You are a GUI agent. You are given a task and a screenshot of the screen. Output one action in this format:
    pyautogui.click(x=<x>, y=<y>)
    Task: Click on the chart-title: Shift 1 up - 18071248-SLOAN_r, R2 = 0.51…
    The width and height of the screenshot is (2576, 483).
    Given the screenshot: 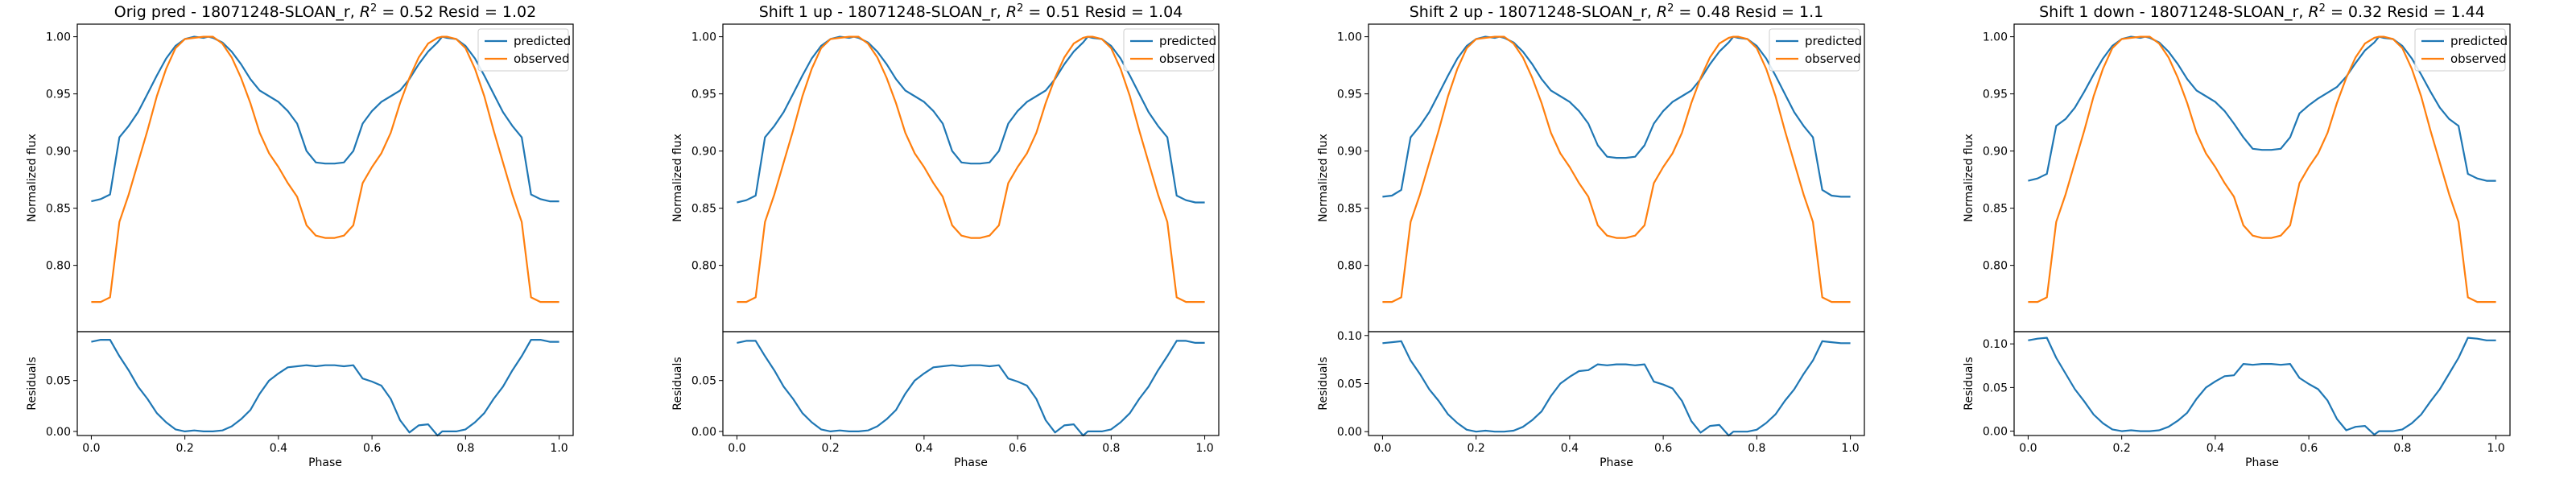 What is the action you would take?
    pyautogui.click(x=971, y=11)
    